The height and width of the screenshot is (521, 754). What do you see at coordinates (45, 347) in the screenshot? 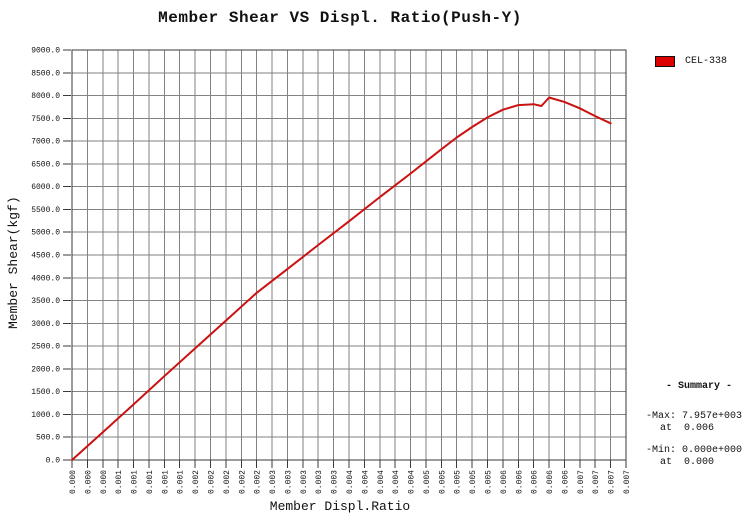
I see `y-tick-label: 2500.0` at bounding box center [45, 347].